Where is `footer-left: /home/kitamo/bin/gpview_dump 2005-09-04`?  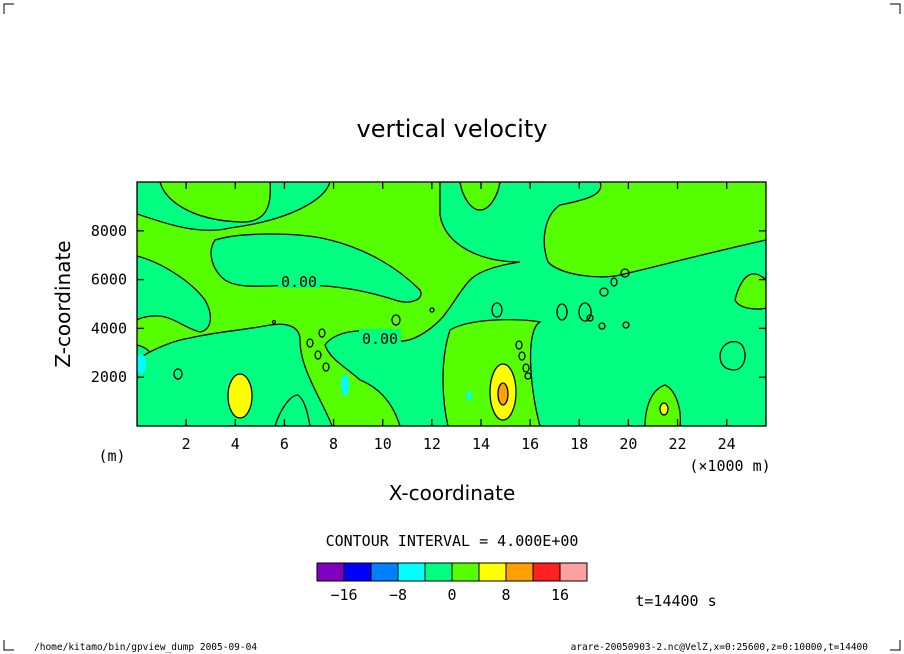
footer-left: /home/kitamo/bin/gpview_dump 2005-09-04 is located at coordinates (145, 647).